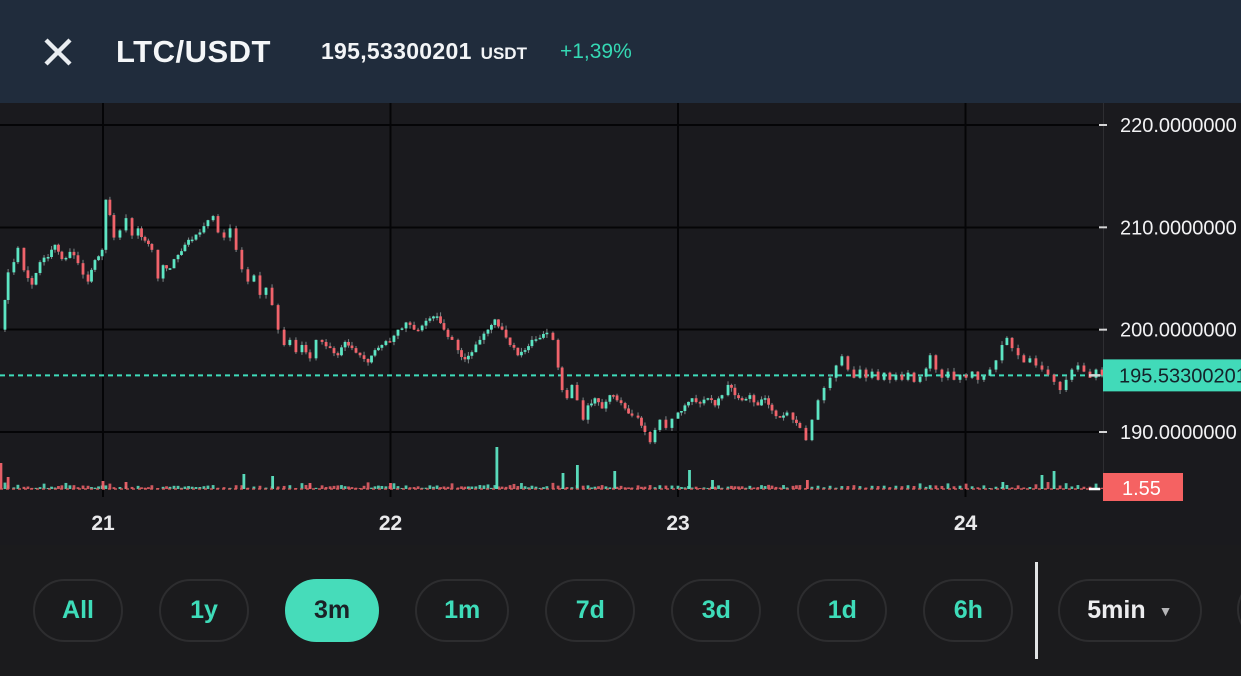 Image resolution: width=1241 pixels, height=676 pixels. Describe the element at coordinates (204, 610) in the screenshot. I see `timeframe-1y: 1y` at that location.